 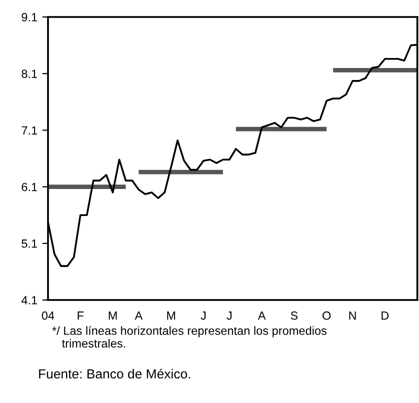 I want to click on y-tick-label: 9.1, so click(x=30, y=17).